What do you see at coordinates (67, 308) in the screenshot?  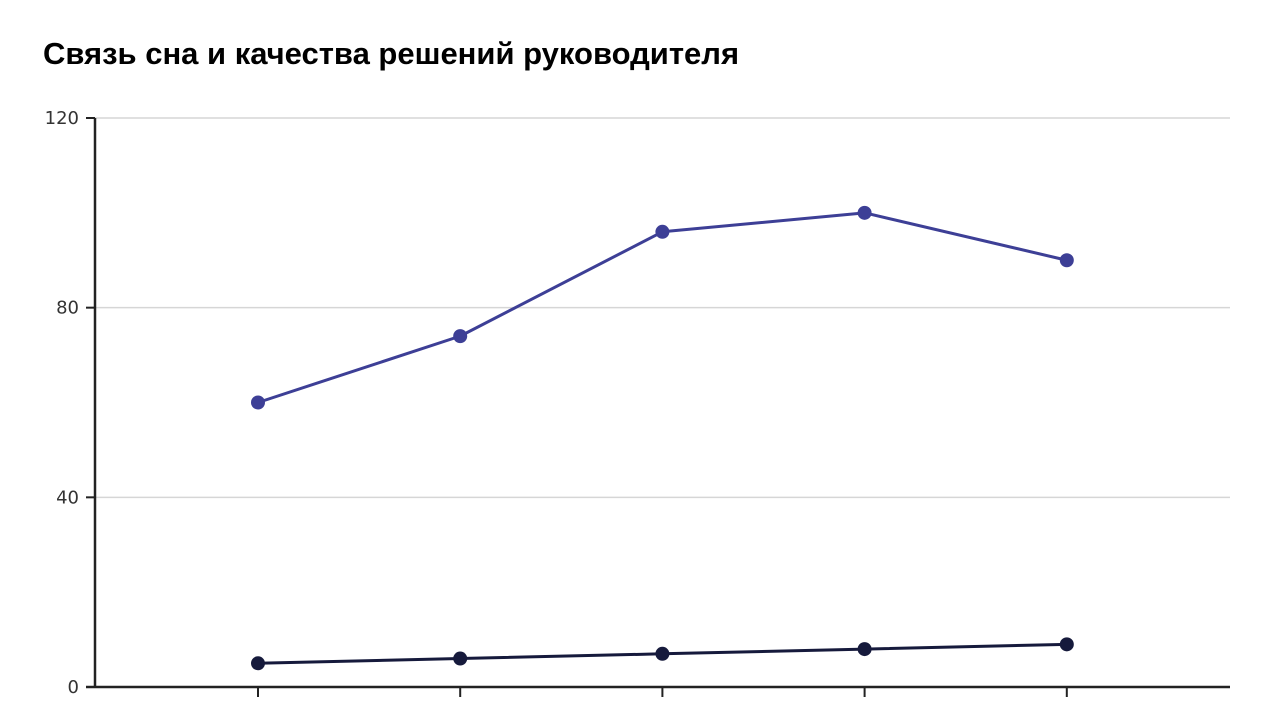 I see `y-tick-label: 80` at bounding box center [67, 308].